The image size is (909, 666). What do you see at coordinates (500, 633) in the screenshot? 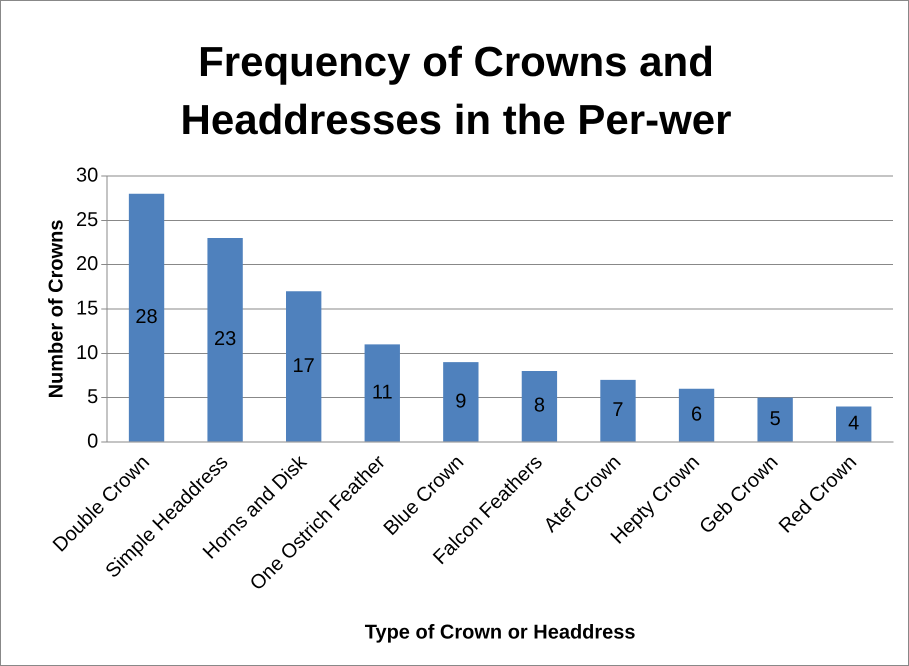
I see `x-axis-title: Type of Crown or Headdress` at bounding box center [500, 633].